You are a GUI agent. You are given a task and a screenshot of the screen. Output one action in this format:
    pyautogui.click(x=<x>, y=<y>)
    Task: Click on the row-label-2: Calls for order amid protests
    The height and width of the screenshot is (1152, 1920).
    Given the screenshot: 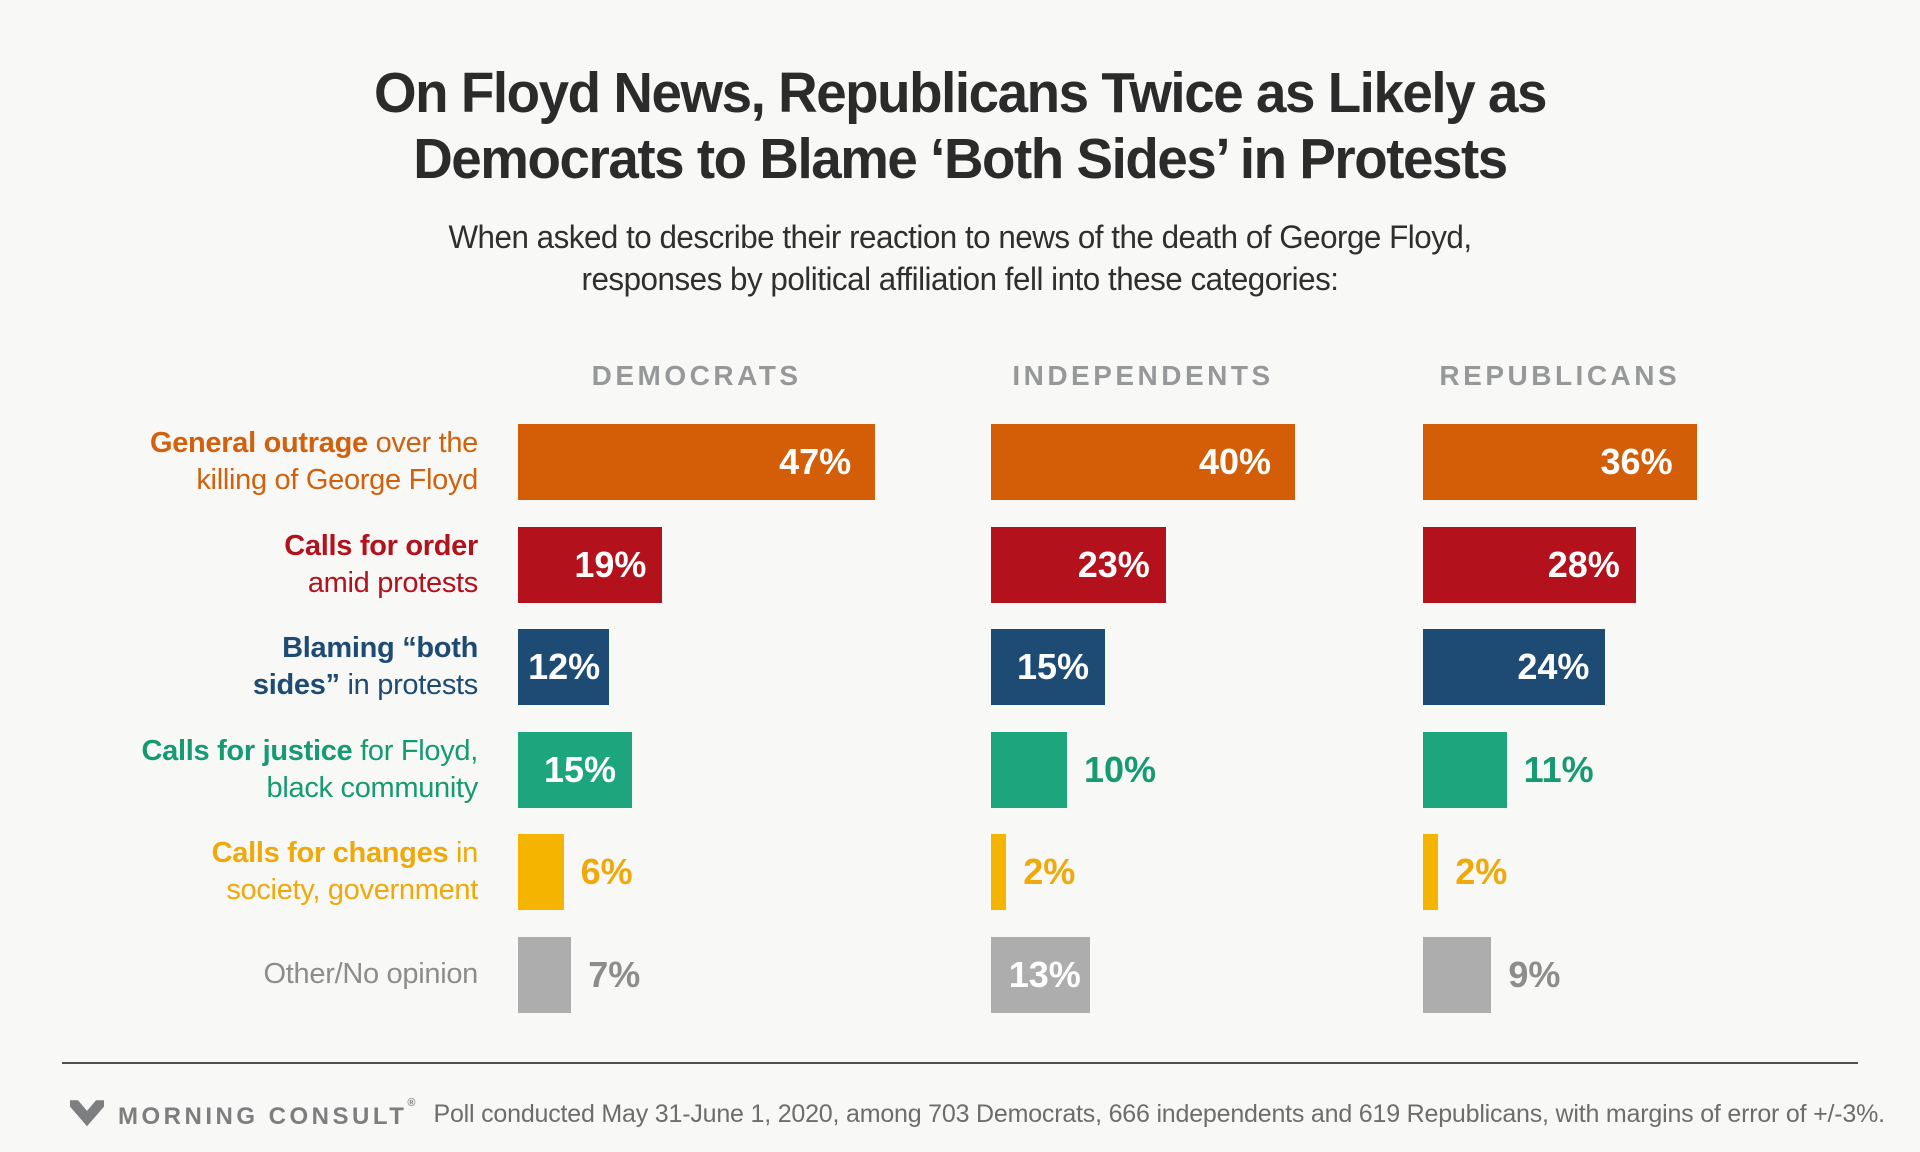 What is the action you would take?
    pyautogui.click(x=381, y=564)
    